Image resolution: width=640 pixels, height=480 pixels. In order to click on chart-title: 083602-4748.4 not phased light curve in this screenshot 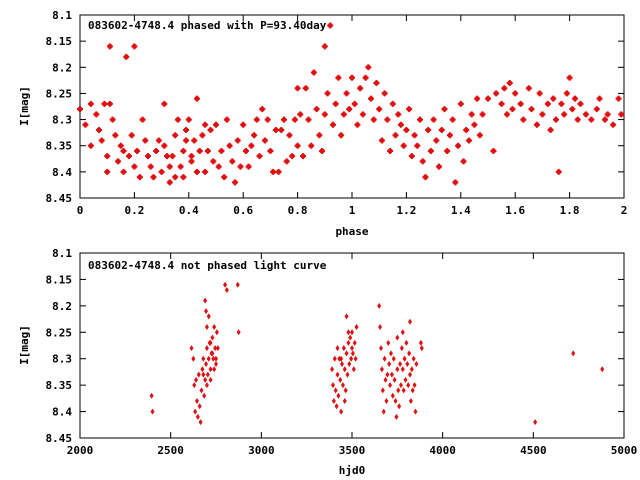, I will do `click(207, 265)`.